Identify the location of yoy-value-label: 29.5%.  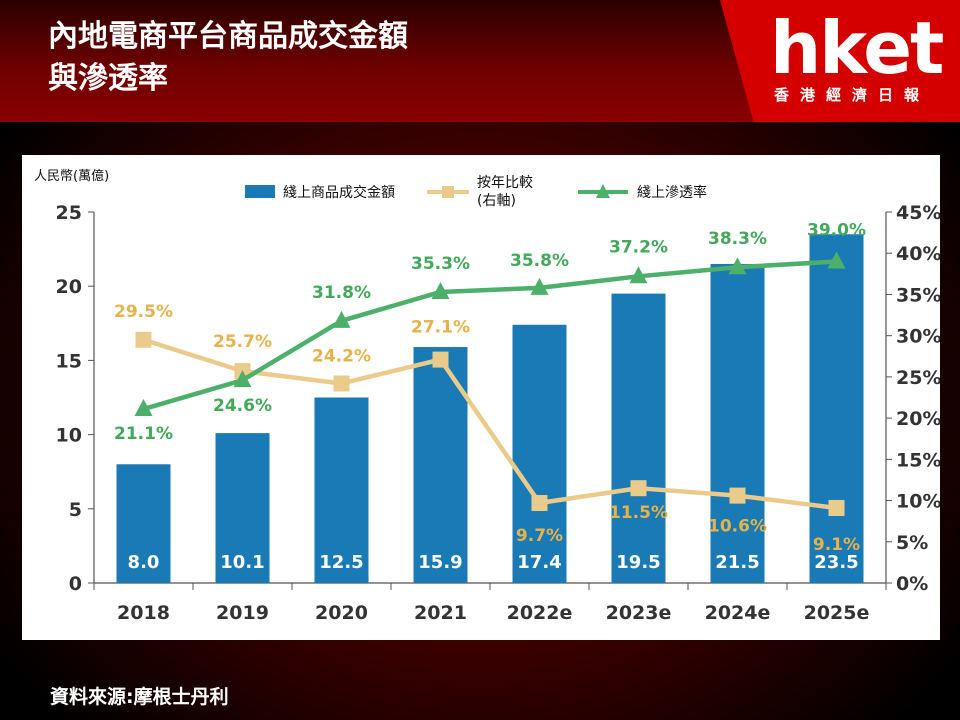
(143, 312).